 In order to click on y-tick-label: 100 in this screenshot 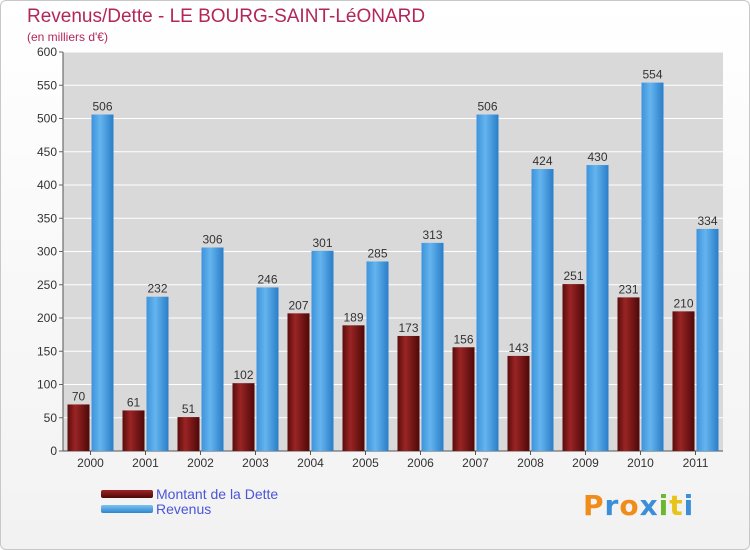, I will do `click(47, 385)`.